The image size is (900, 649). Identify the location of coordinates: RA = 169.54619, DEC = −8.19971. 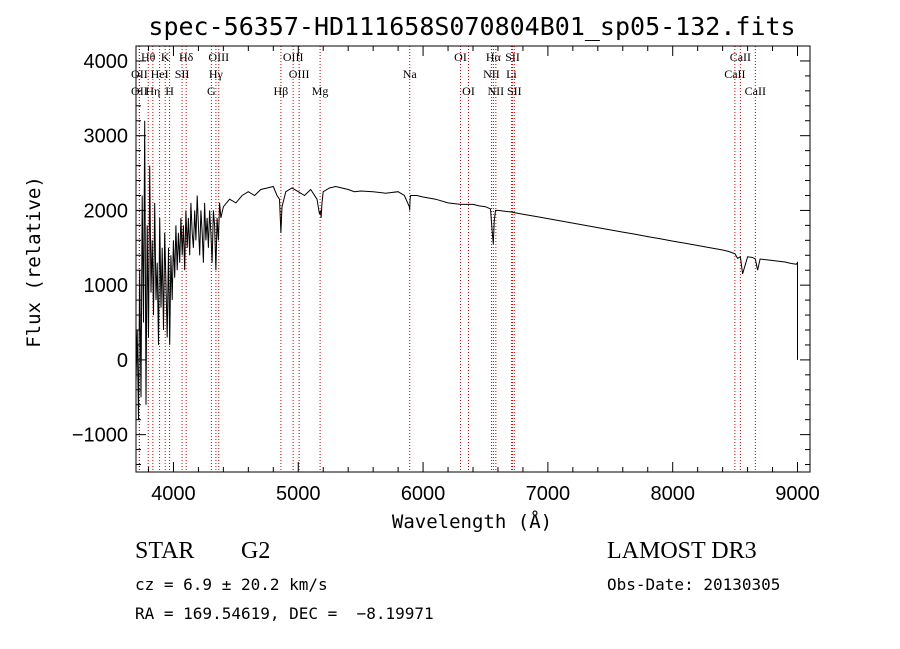
(284, 613).